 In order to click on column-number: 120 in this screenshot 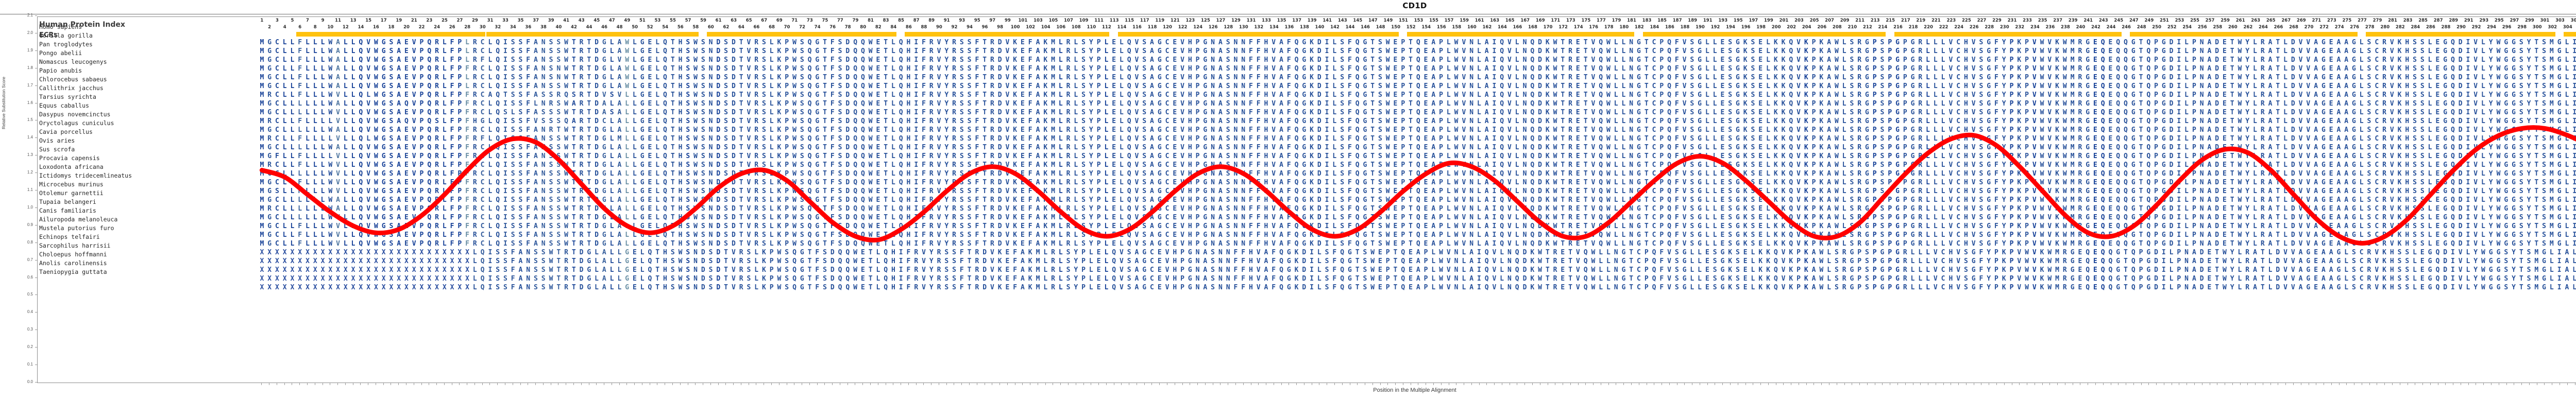, I will do `click(1167, 27)`.